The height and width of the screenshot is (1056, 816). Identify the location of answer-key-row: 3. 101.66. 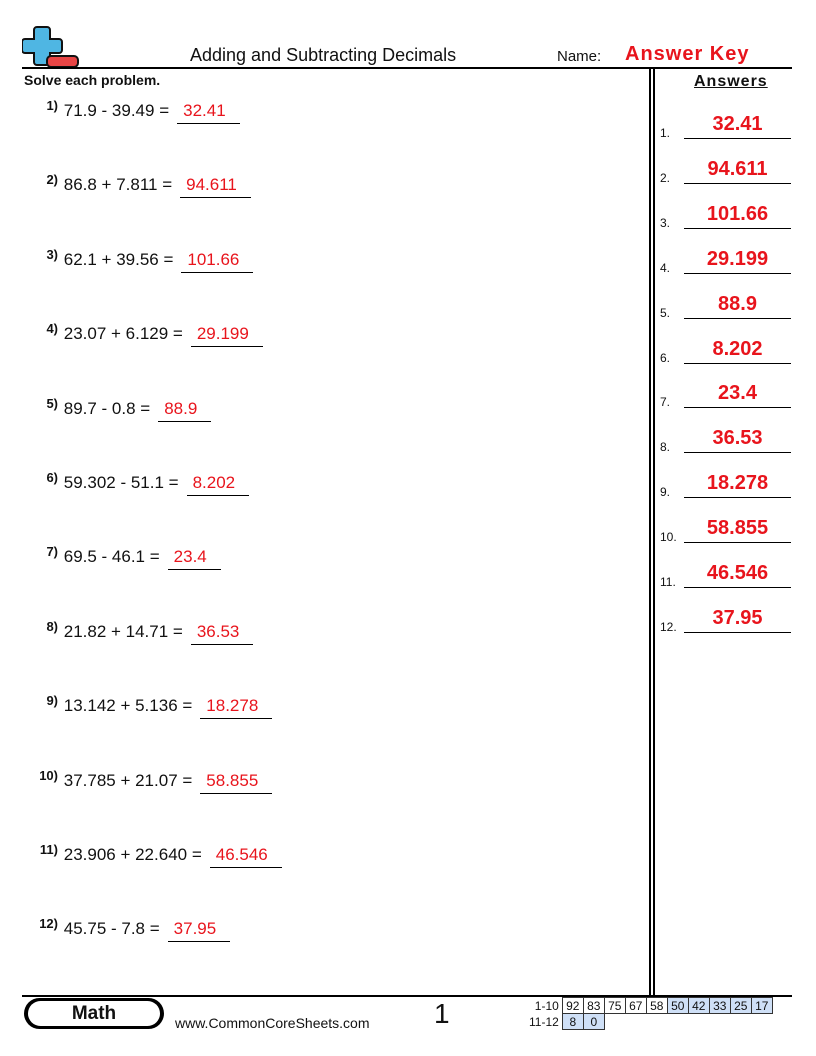
(726, 215).